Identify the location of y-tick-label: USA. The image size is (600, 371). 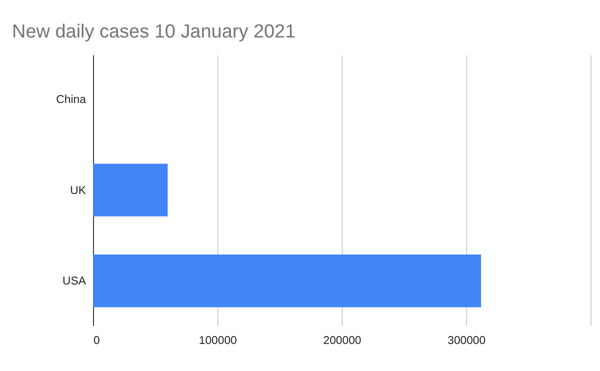
(74, 282).